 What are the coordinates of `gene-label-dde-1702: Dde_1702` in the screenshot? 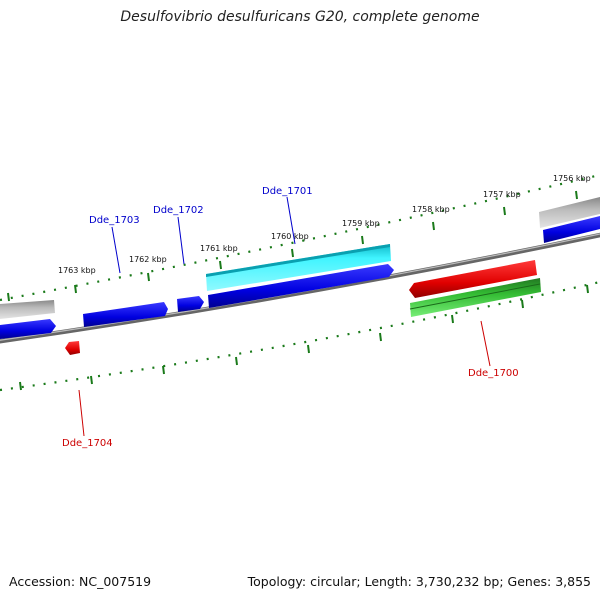 It's located at (178, 210).